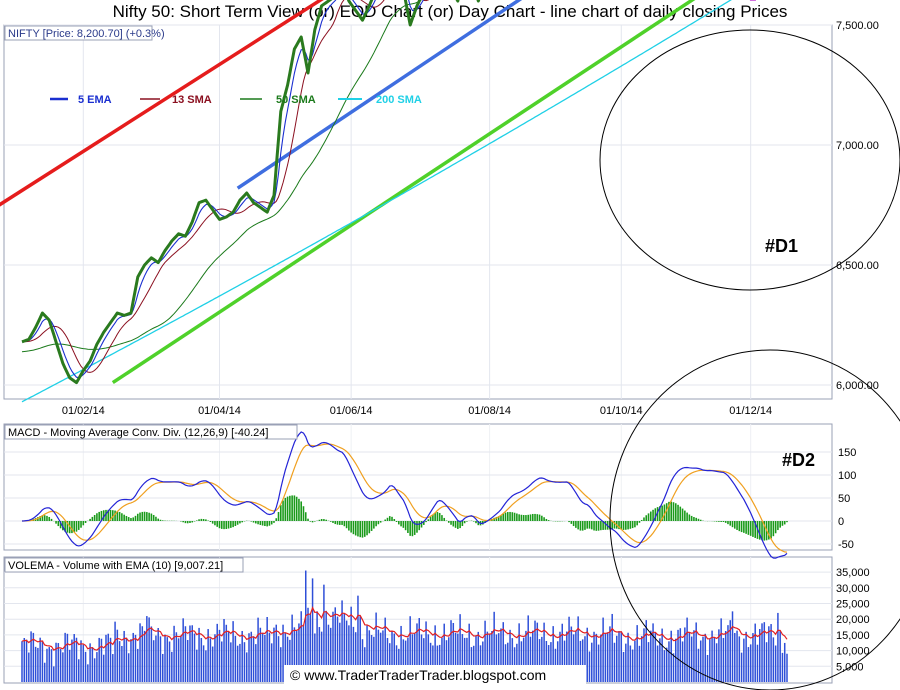  I want to click on x-tick-label: 01/12/14, so click(750, 411).